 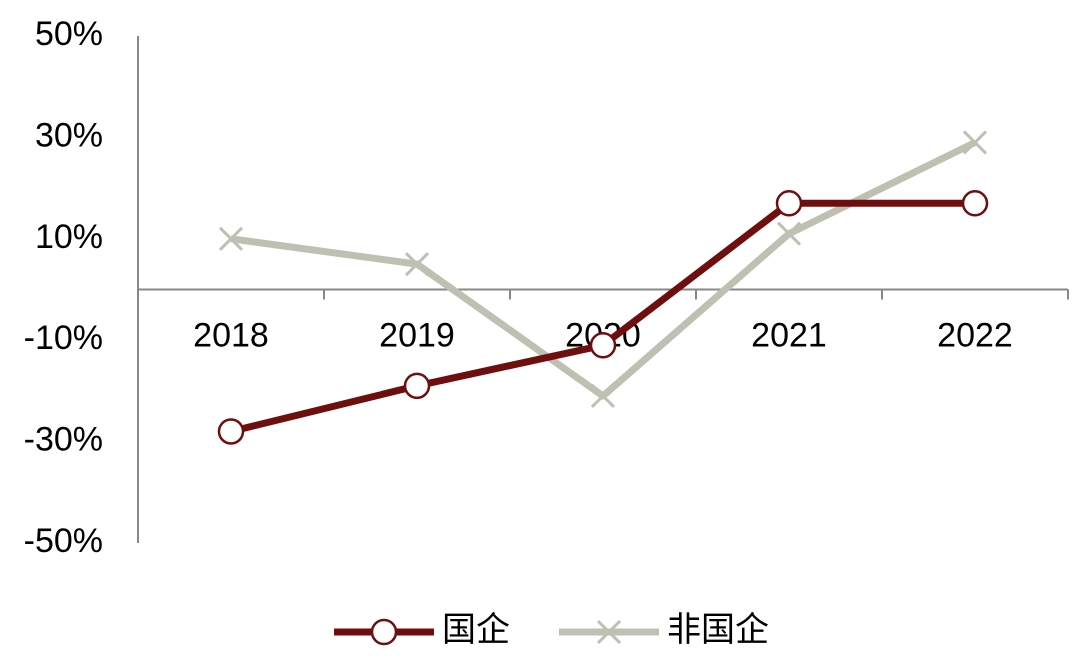 I want to click on legend-label: 非国企, so click(x=718, y=630).